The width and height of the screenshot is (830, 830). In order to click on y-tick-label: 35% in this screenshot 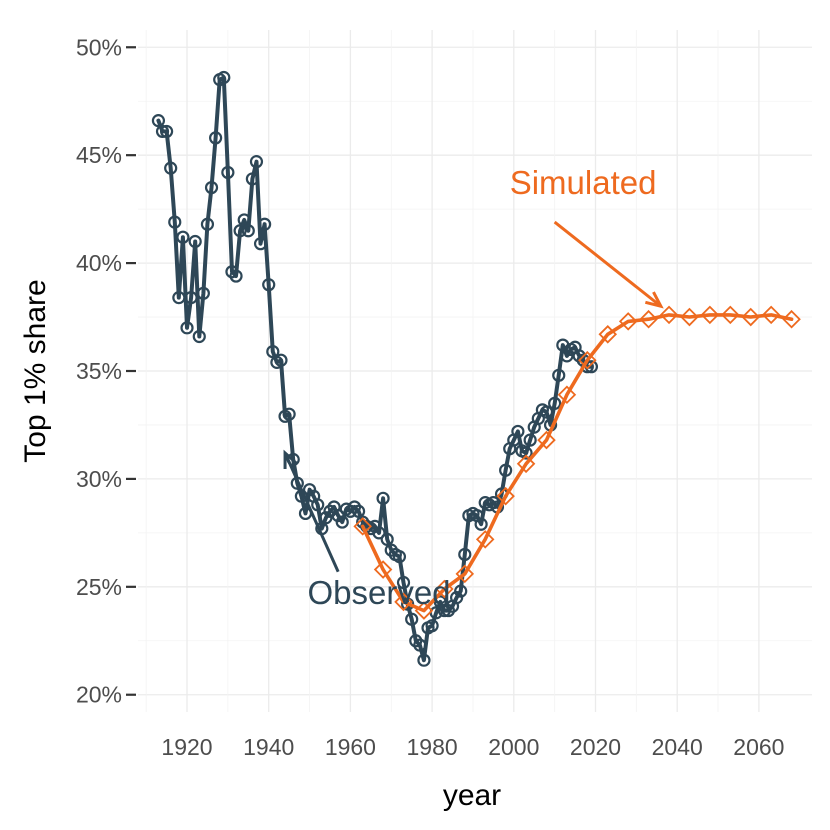, I will do `click(99, 371)`.